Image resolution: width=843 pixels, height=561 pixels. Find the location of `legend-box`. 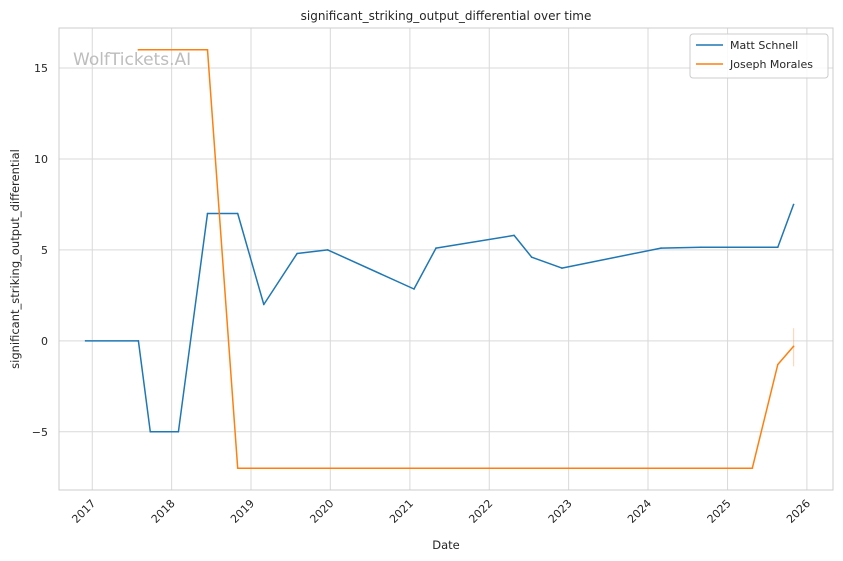

legend-box is located at coordinates (759, 56).